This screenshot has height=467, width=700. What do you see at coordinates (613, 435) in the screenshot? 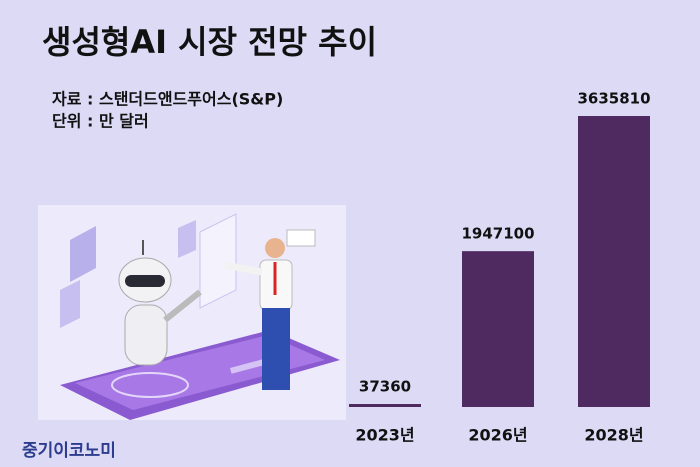
I see `x-tick-label: 2028년` at bounding box center [613, 435].